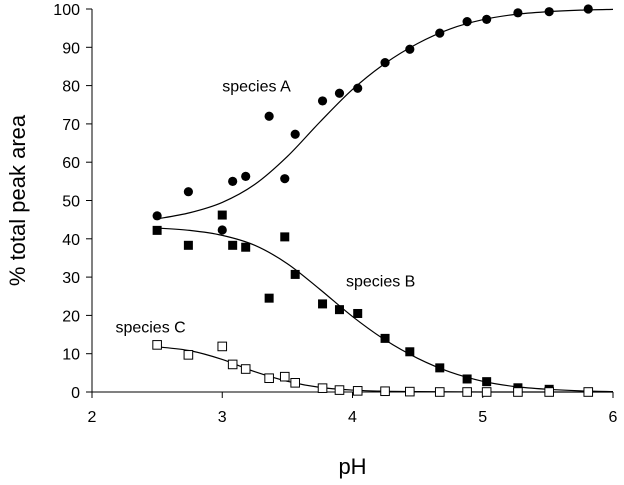 The width and height of the screenshot is (624, 485). Describe the element at coordinates (71, 278) in the screenshot. I see `y-tick-label: 30` at that location.